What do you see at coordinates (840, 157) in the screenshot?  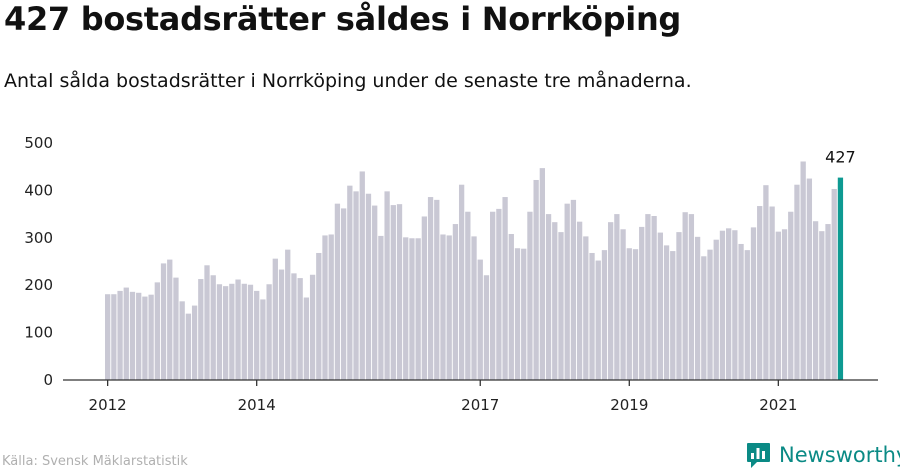 I see `highlight-value-label: 427` at bounding box center [840, 157].